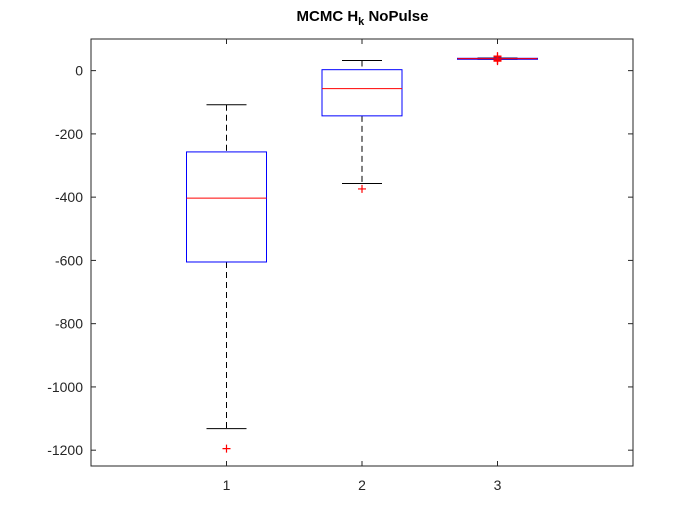 This screenshot has width=700, height=530. Describe the element at coordinates (362, 485) in the screenshot. I see `x-tick-label: 2` at that location.